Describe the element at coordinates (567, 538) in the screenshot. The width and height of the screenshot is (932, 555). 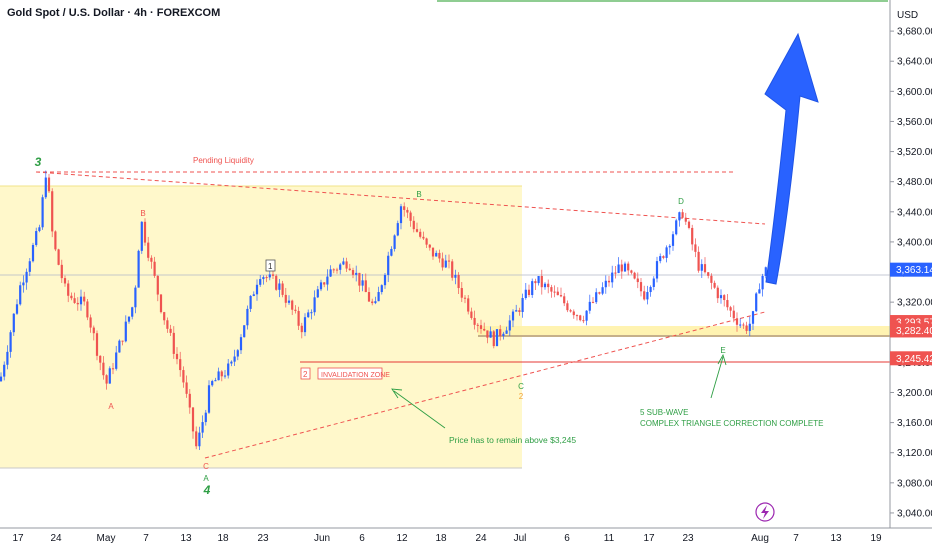
I see `x-tick-label: 6` at that location.